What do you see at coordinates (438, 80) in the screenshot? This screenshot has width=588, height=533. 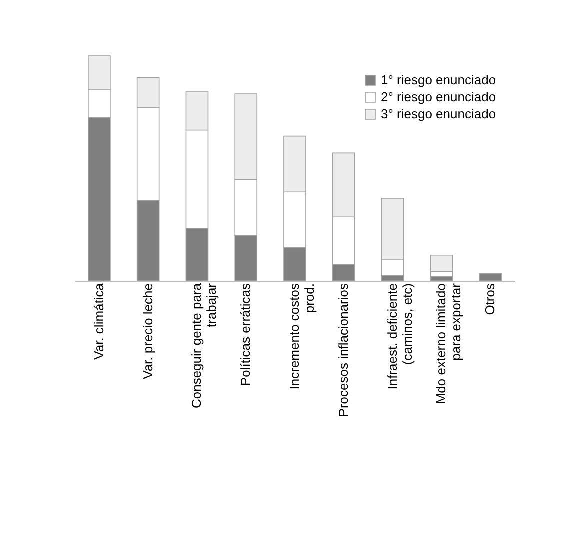 I see `legend-label: 1° riesgo enunciado` at bounding box center [438, 80].